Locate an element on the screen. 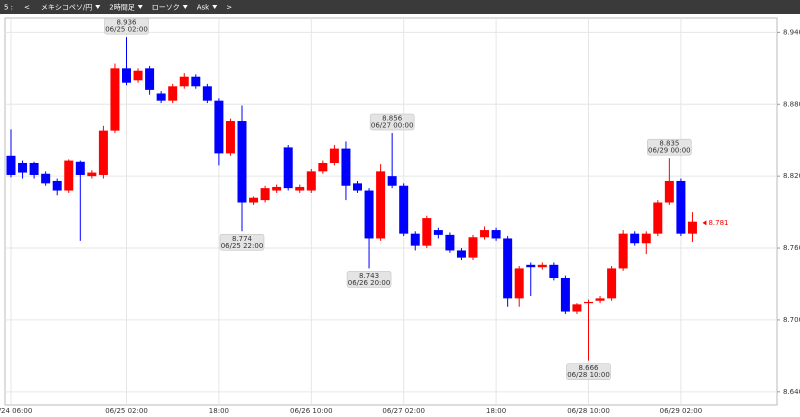  toolbar-button: ローソク is located at coordinates (166, 8).